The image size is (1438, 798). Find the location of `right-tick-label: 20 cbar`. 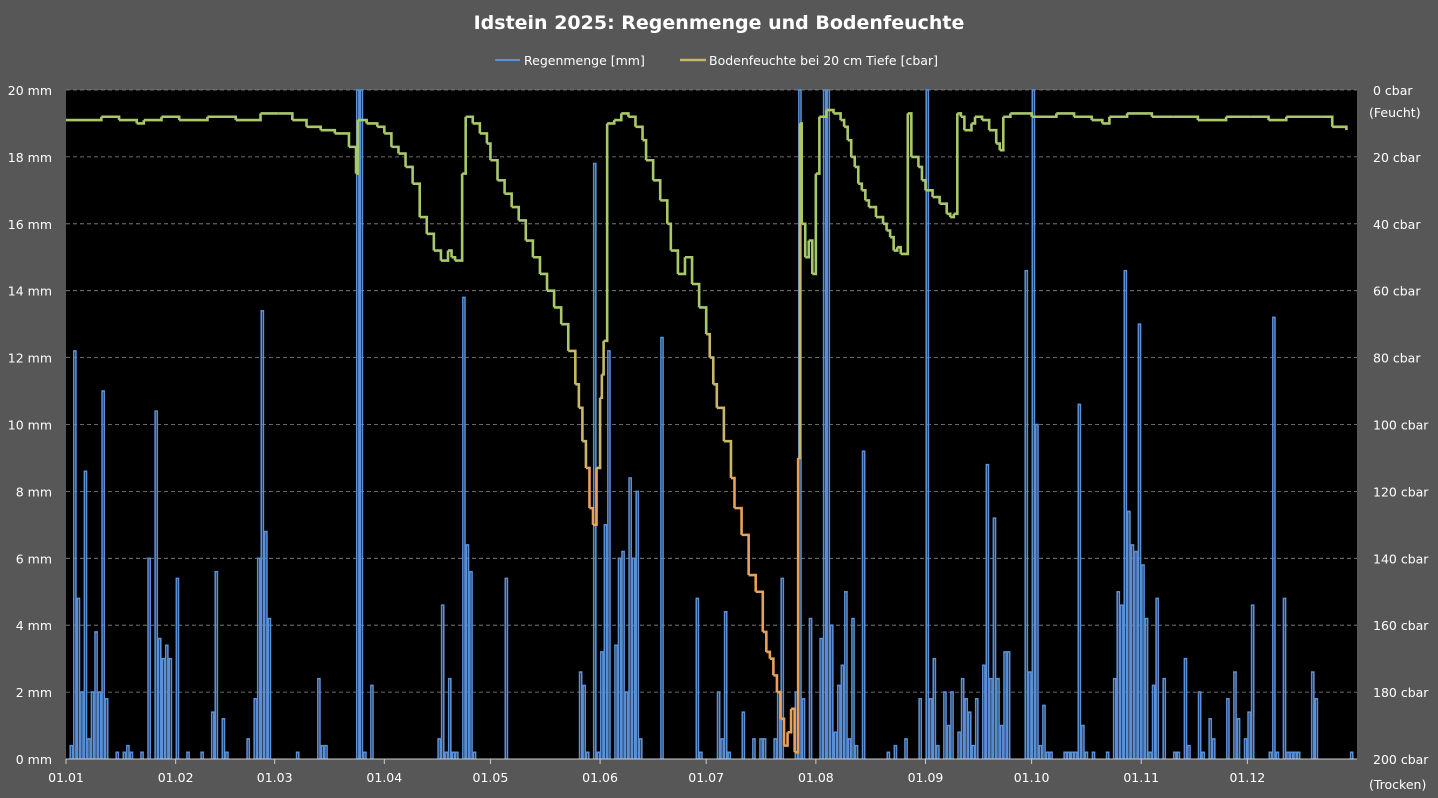

right-tick-label: 20 cbar is located at coordinates (1397, 157).